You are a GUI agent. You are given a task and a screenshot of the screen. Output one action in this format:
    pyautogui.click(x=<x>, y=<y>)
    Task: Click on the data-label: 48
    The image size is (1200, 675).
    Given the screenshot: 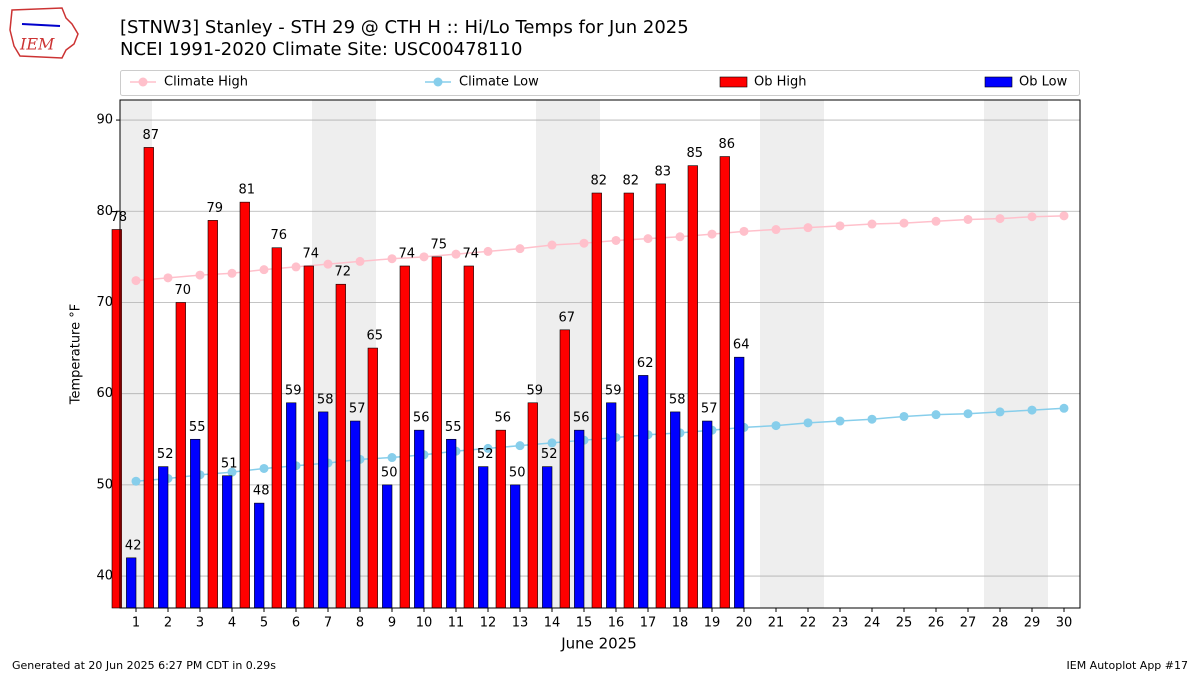 What is the action you would take?
    pyautogui.click(x=261, y=491)
    